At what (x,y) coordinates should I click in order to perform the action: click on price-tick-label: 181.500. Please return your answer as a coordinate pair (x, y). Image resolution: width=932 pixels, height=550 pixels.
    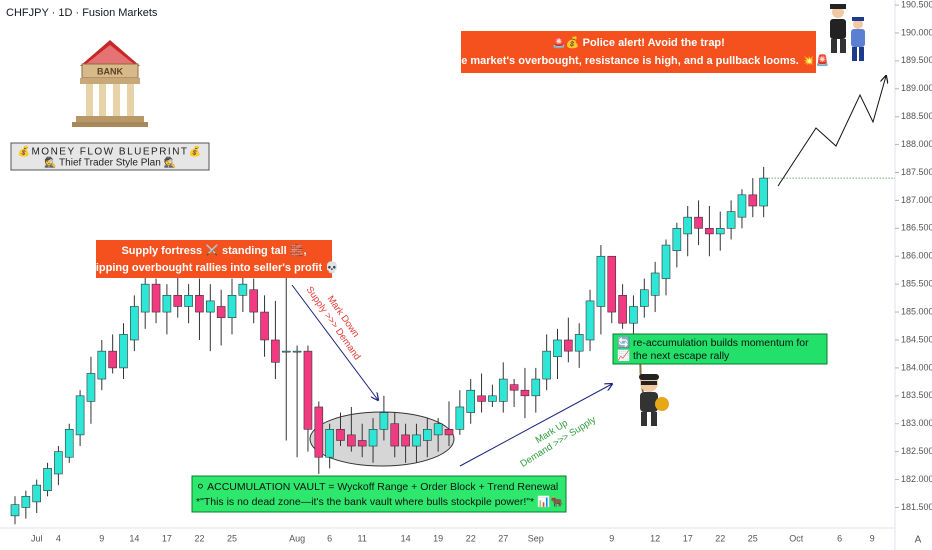
    Looking at the image, I should click on (916, 507).